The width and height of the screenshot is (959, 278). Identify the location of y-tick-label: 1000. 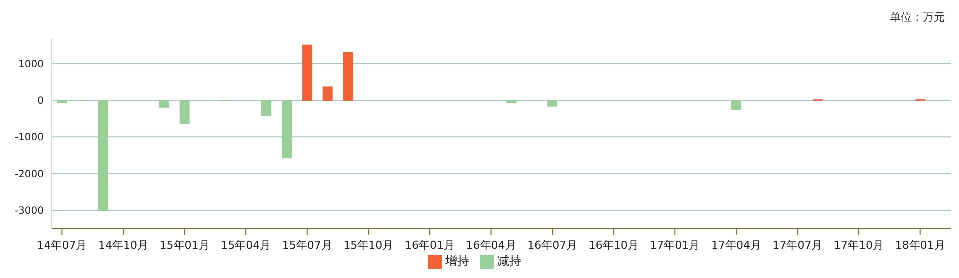
(31, 64).